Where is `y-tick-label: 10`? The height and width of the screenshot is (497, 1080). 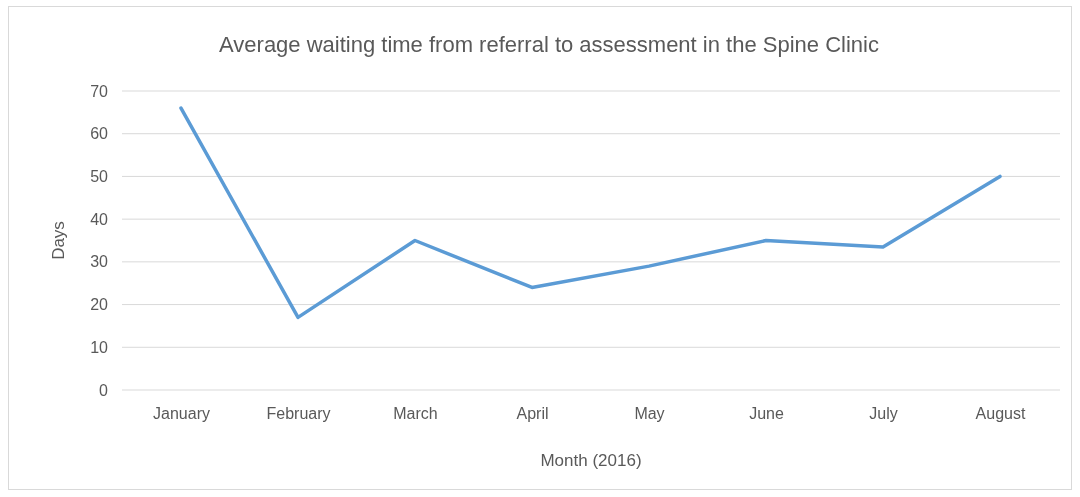 y-tick-label: 10 is located at coordinates (99, 347).